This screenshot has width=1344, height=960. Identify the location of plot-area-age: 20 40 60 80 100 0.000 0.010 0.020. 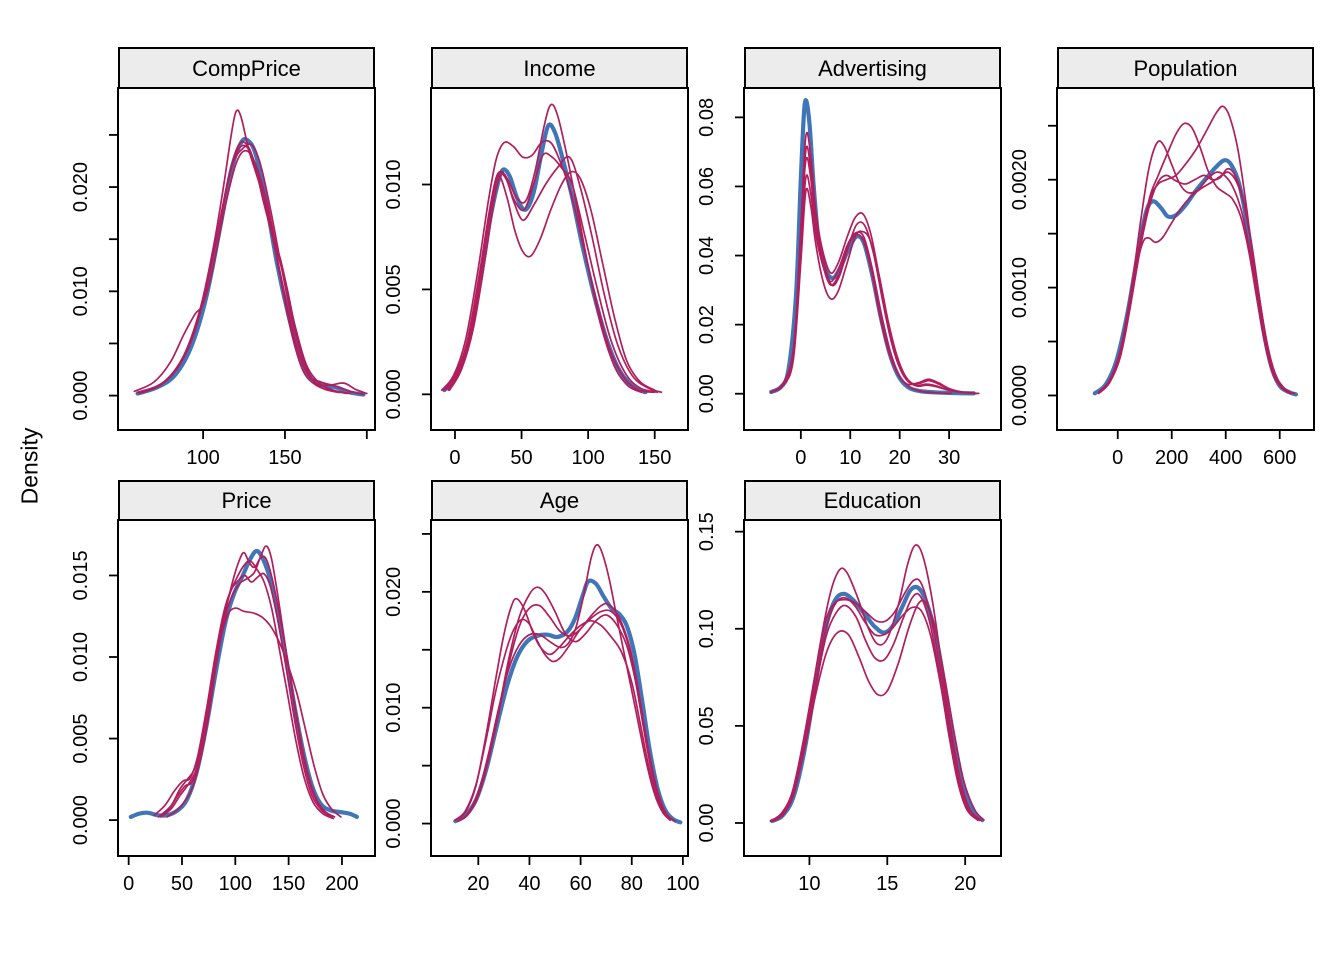
(541, 707).